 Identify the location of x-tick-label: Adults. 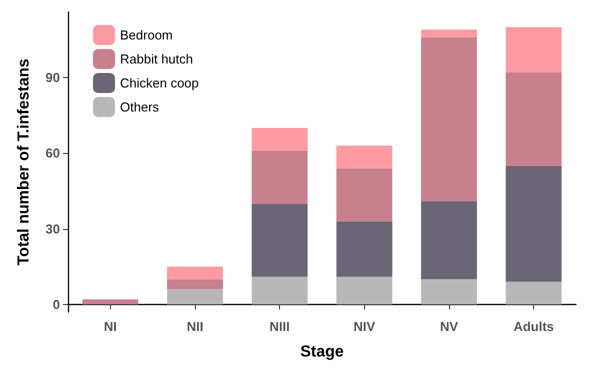
(533, 326).